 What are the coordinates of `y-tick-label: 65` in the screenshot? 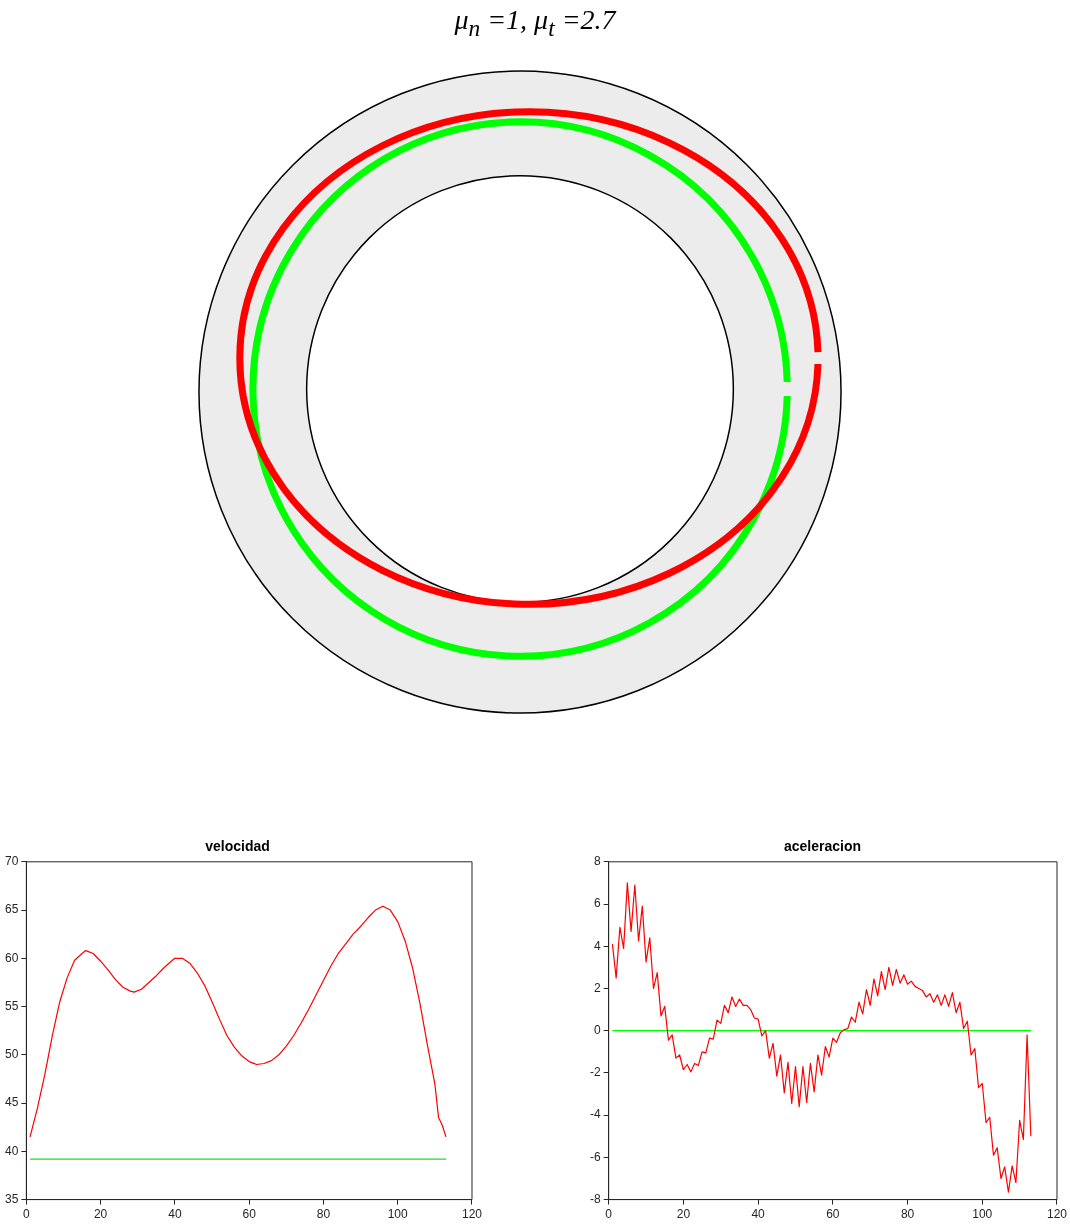 It's located at (11, 909).